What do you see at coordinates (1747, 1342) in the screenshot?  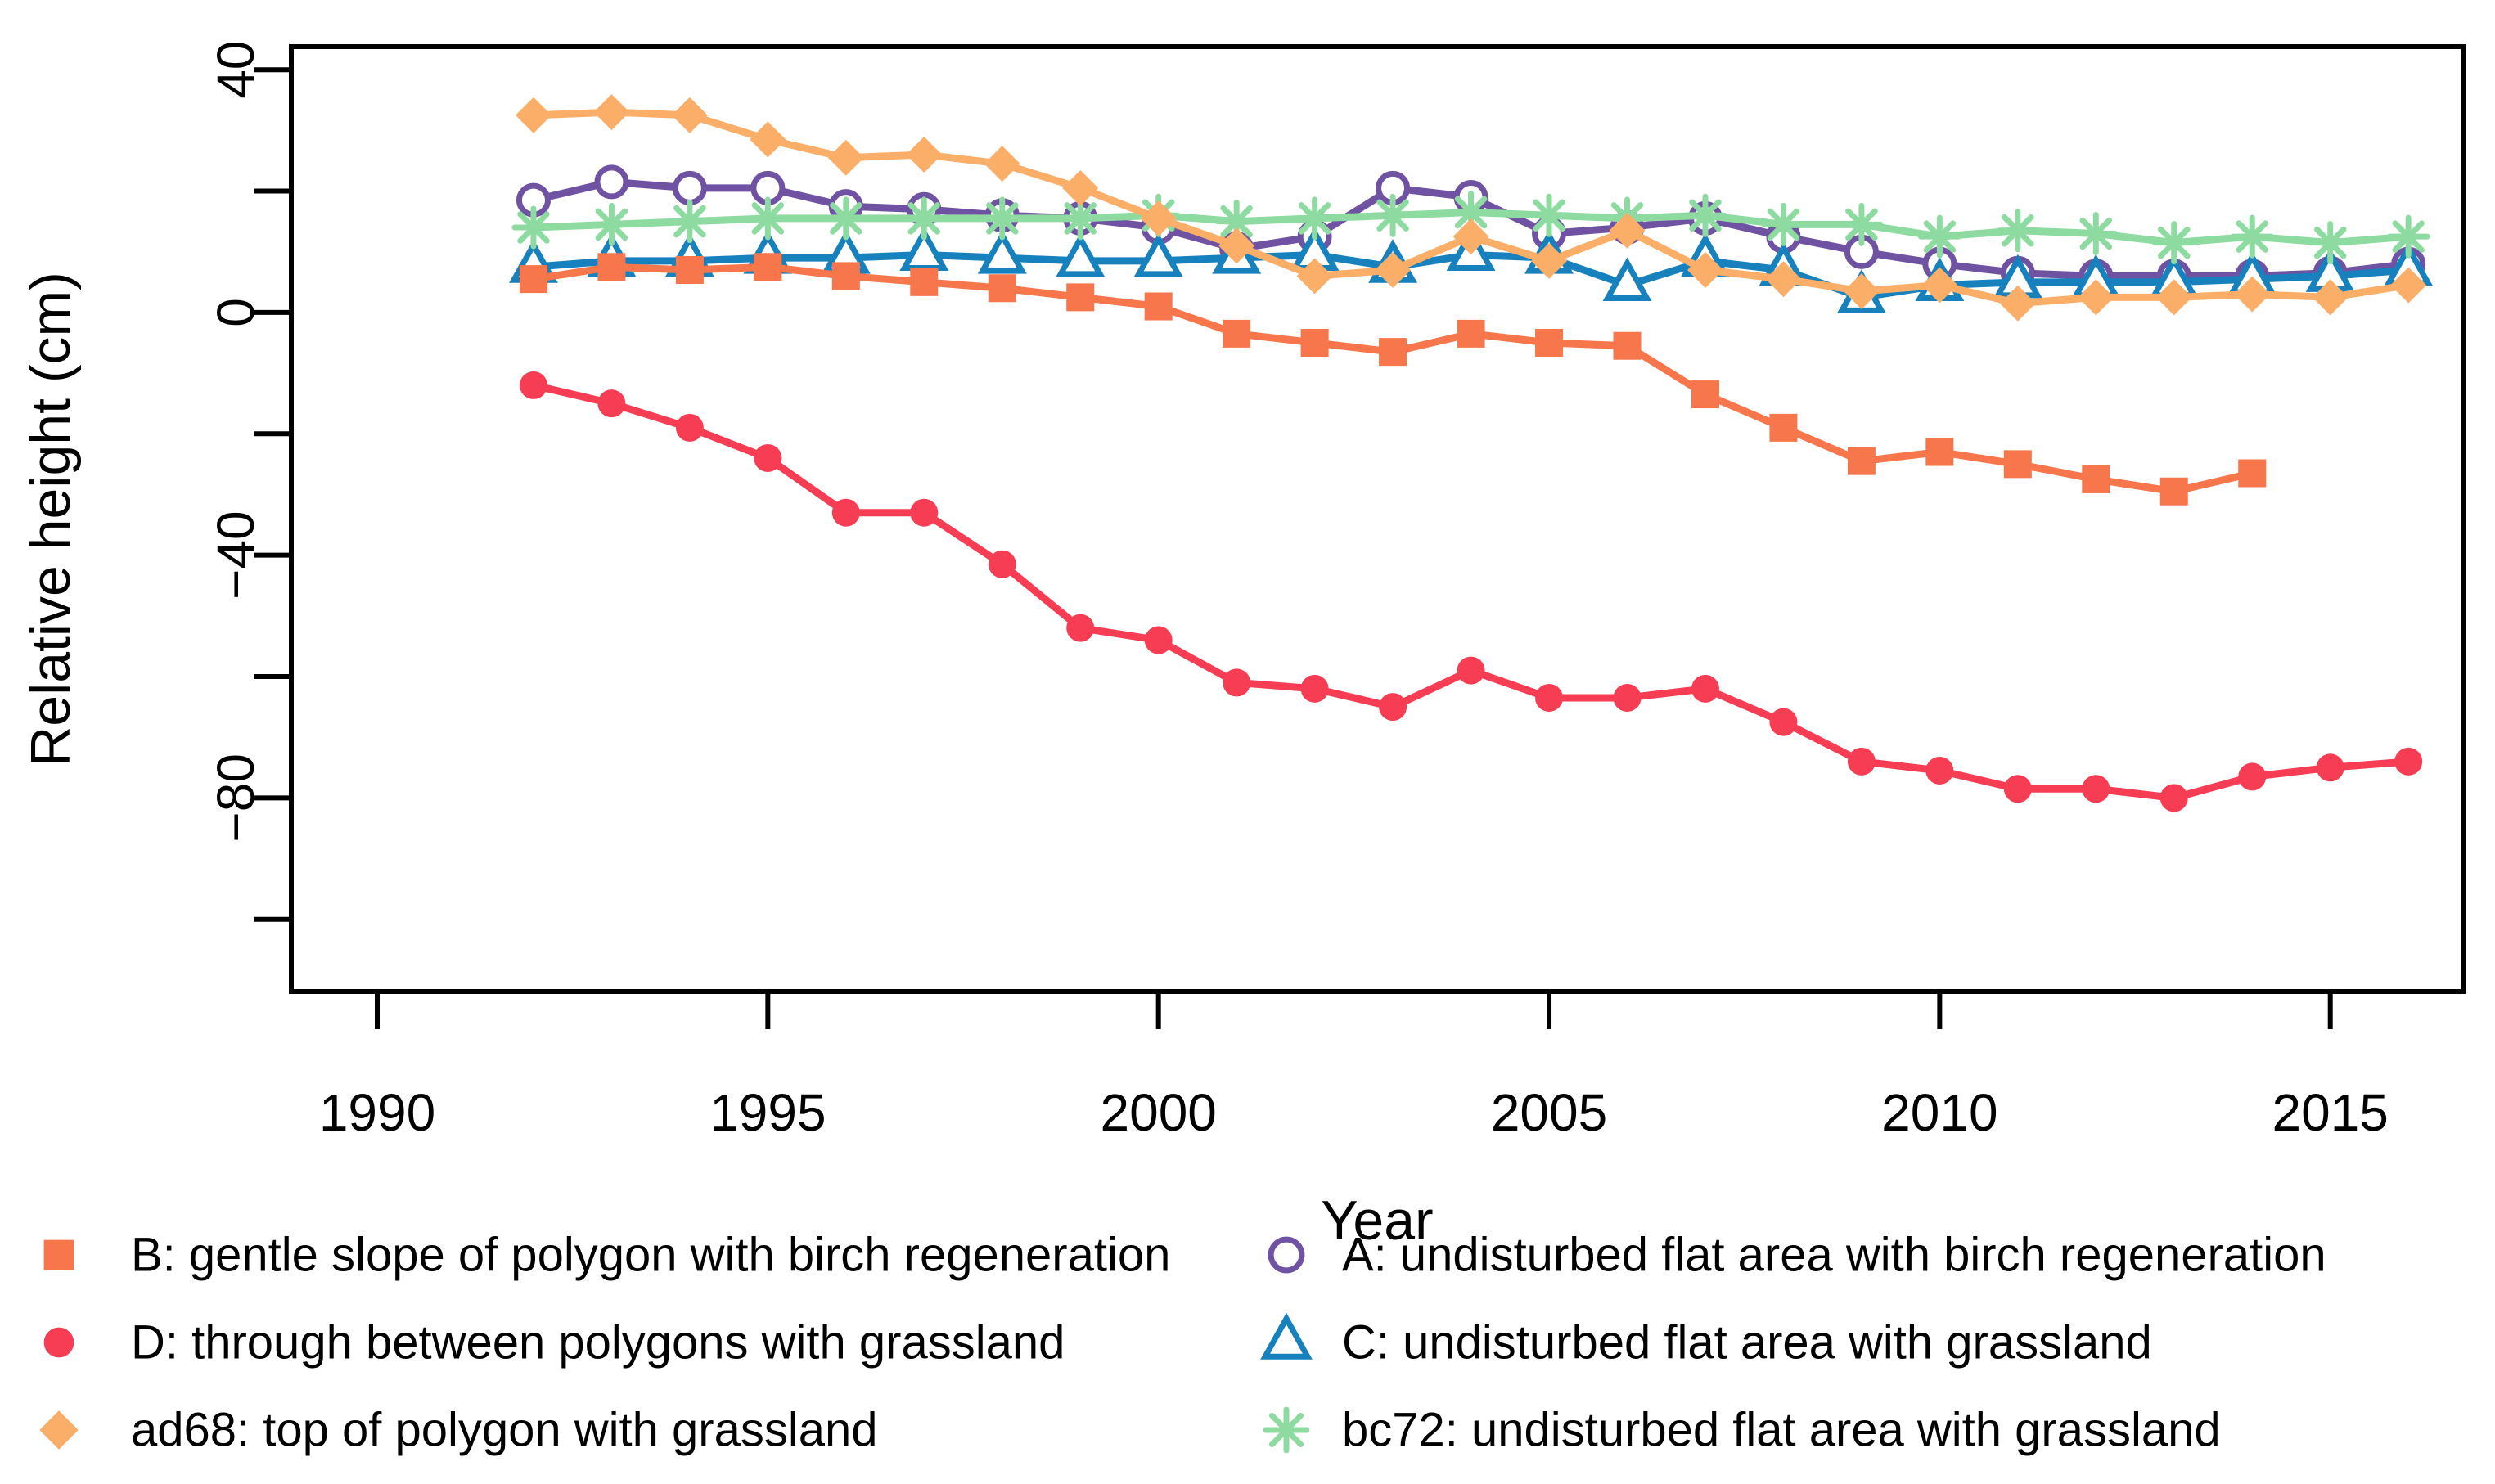 I see `legend-label-C: C: undisturbed flat area with grassland` at bounding box center [1747, 1342].